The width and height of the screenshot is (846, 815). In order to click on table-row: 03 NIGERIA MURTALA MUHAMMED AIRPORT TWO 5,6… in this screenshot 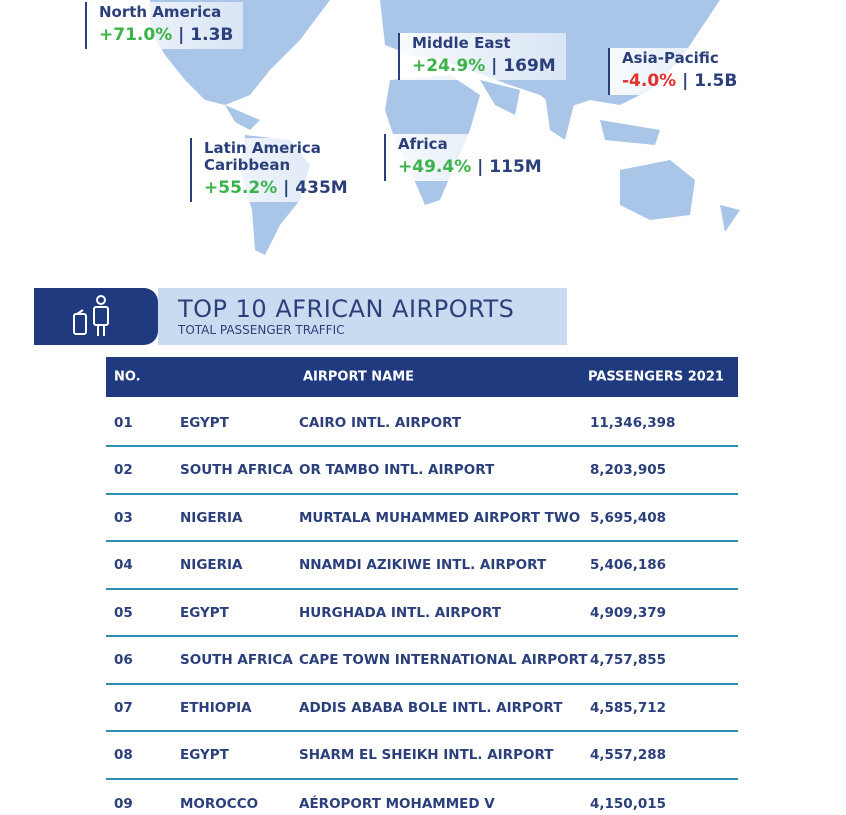, I will do `click(422, 518)`.